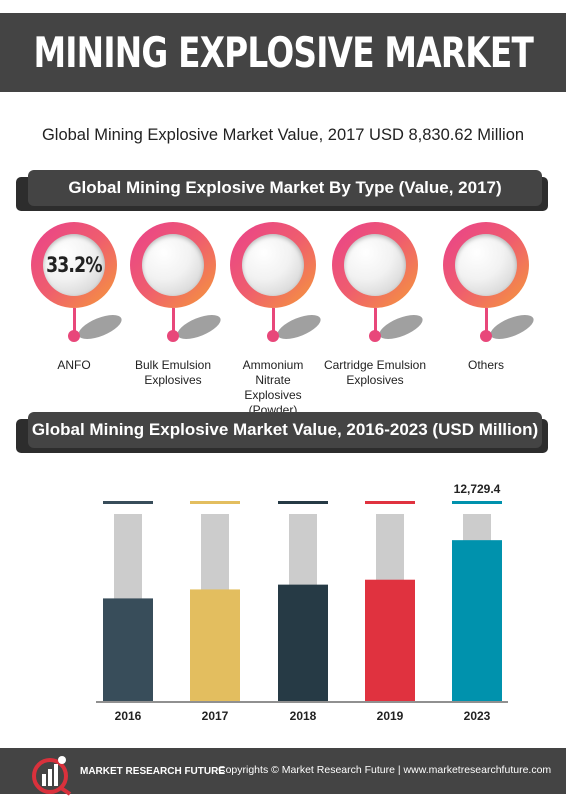 The image size is (566, 800). What do you see at coordinates (215, 716) in the screenshot?
I see `x-tick-label: 2017` at bounding box center [215, 716].